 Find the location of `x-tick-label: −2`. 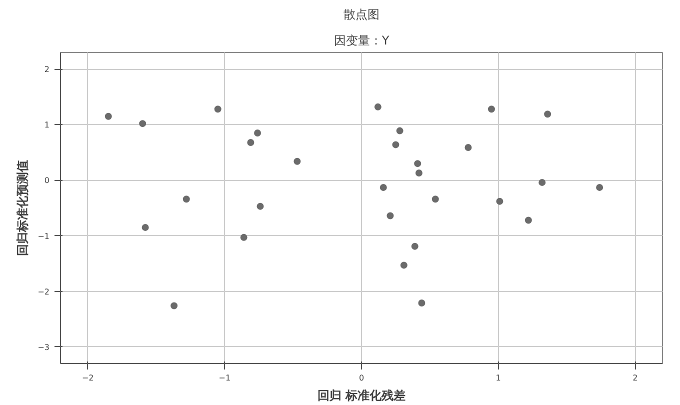

x-tick-label: −2 is located at coordinates (88, 378).